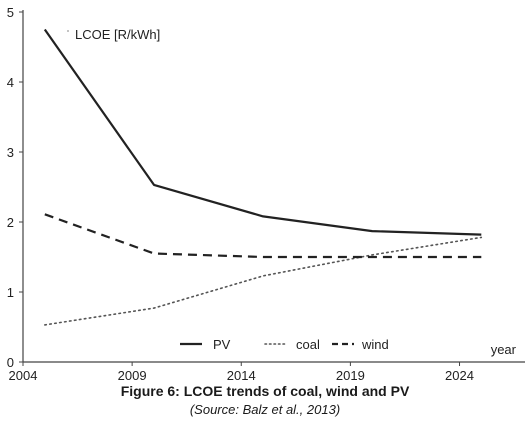 The image size is (530, 425). What do you see at coordinates (10, 82) in the screenshot?
I see `y-tick-label: 4` at bounding box center [10, 82].